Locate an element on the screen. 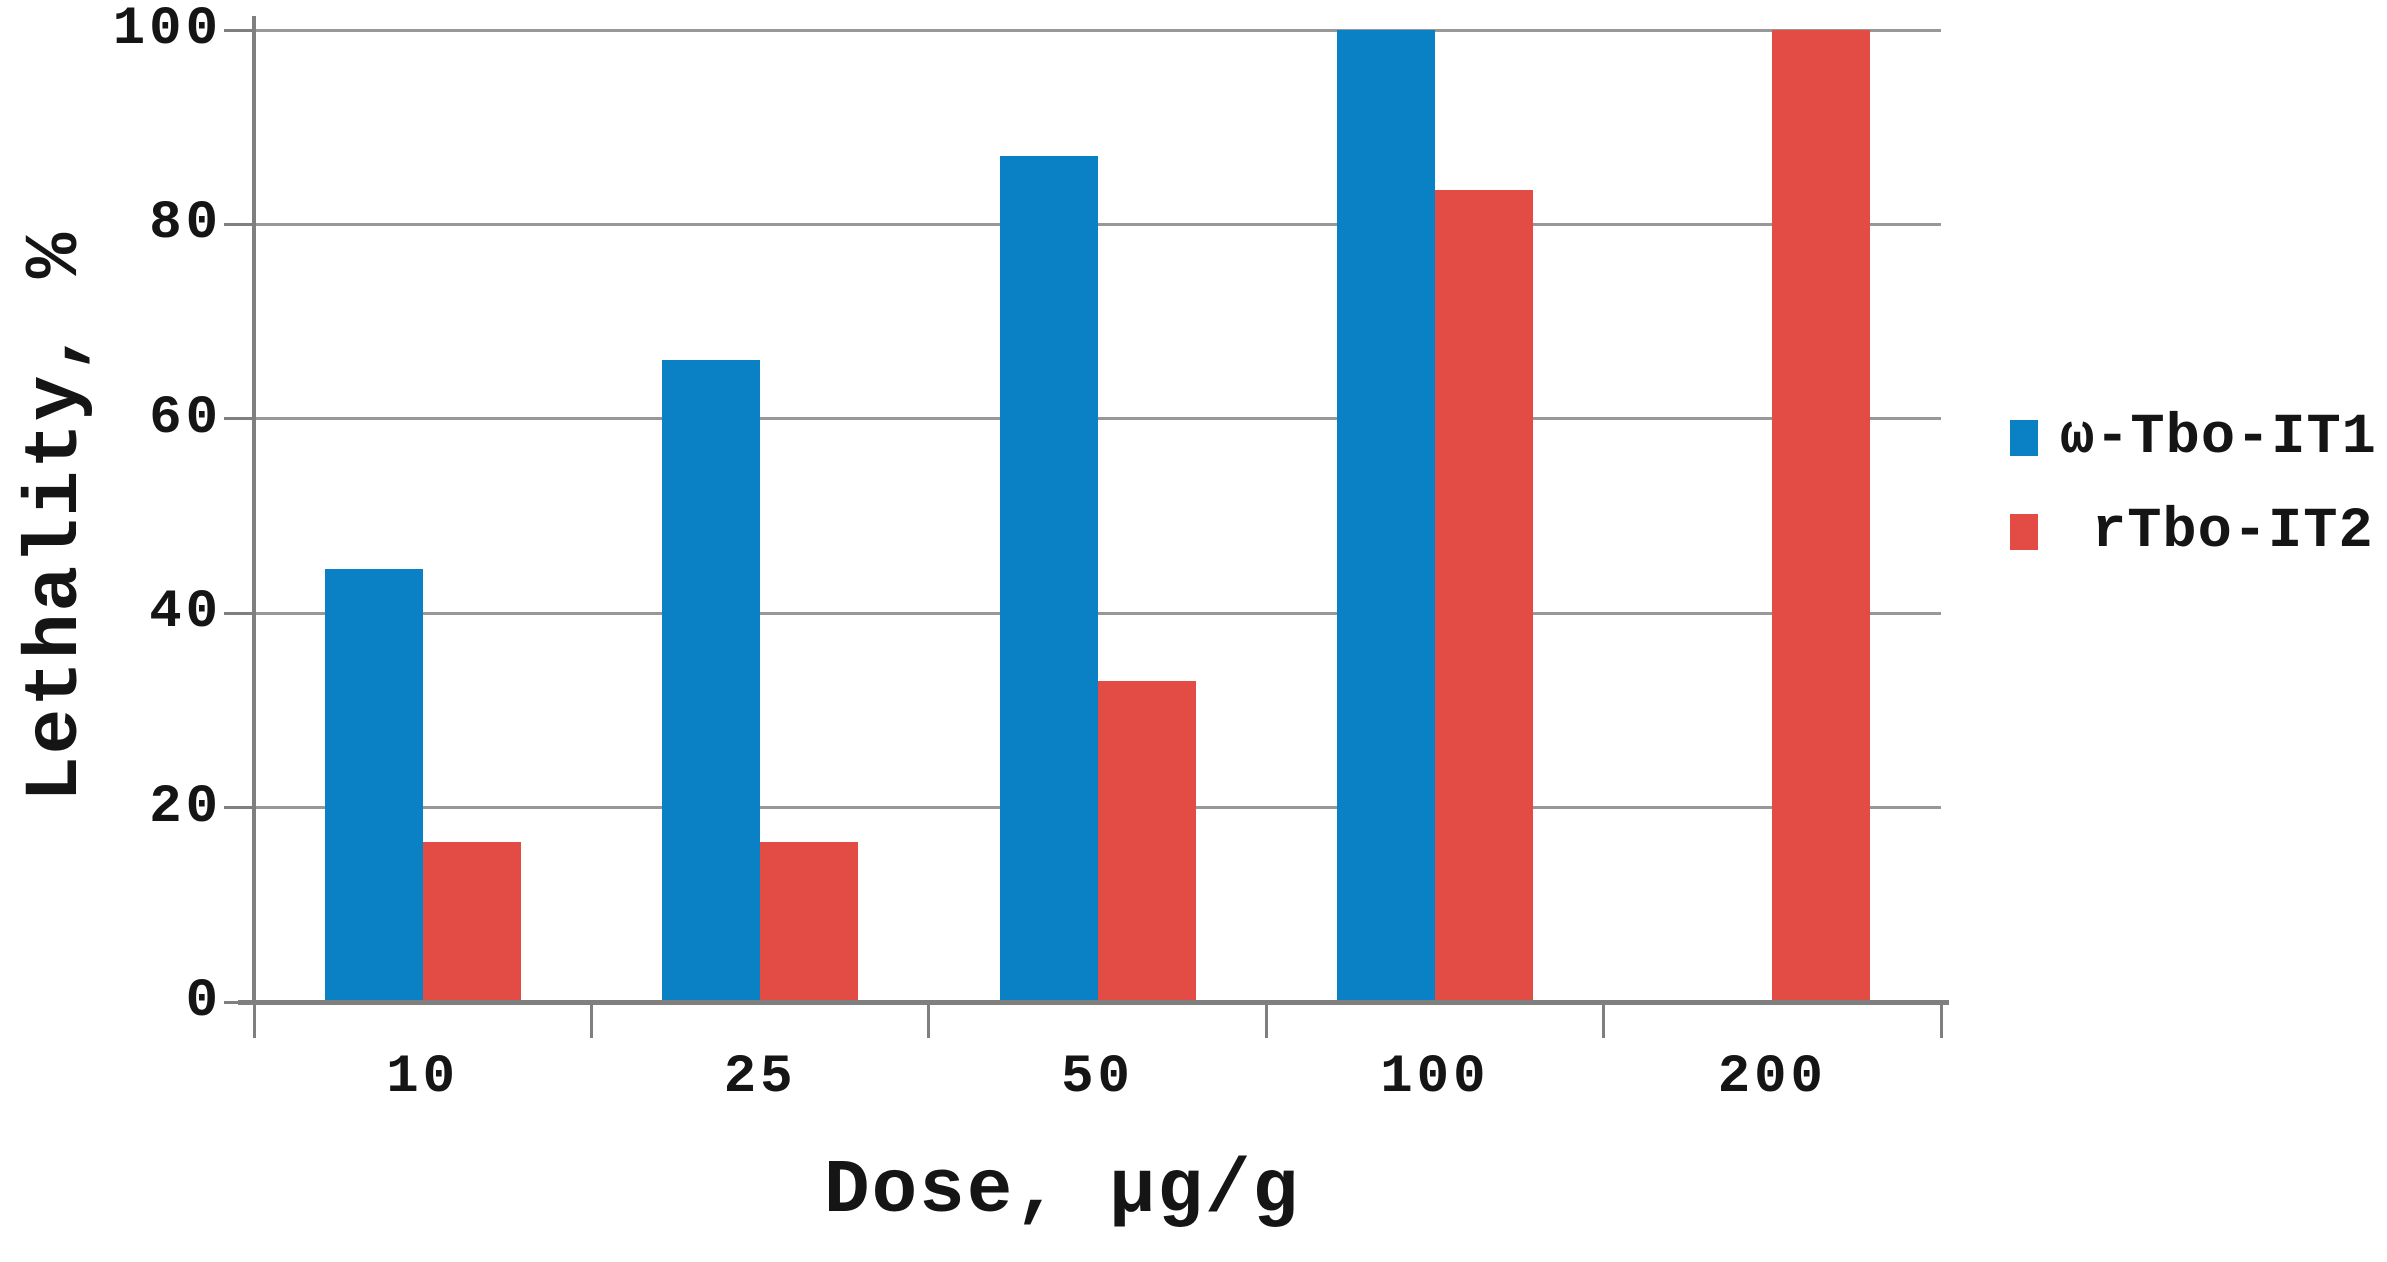 Image resolution: width=2387 pixels, height=1262 pixels. x-tick-label: 200 is located at coordinates (1772, 1077).